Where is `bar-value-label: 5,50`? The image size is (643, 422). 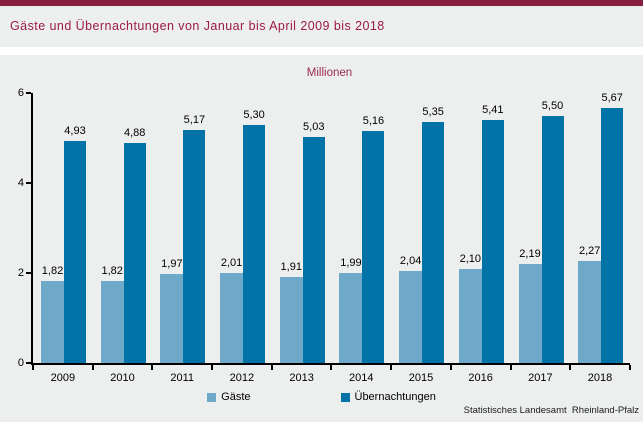
bar-value-label: 5,50 is located at coordinates (552, 105).